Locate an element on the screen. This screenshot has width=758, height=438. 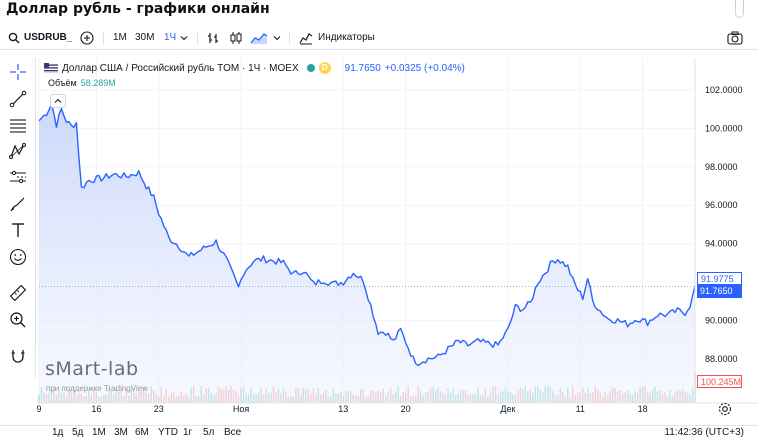
text-tool-button is located at coordinates (18, 230).